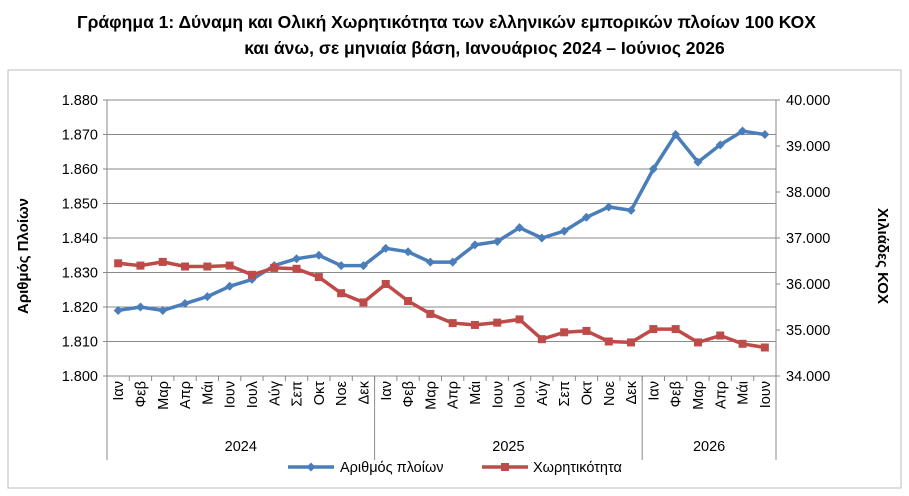  Describe the element at coordinates (808, 239) in the screenshot. I see `y2-tick-label: 37.000` at that location.